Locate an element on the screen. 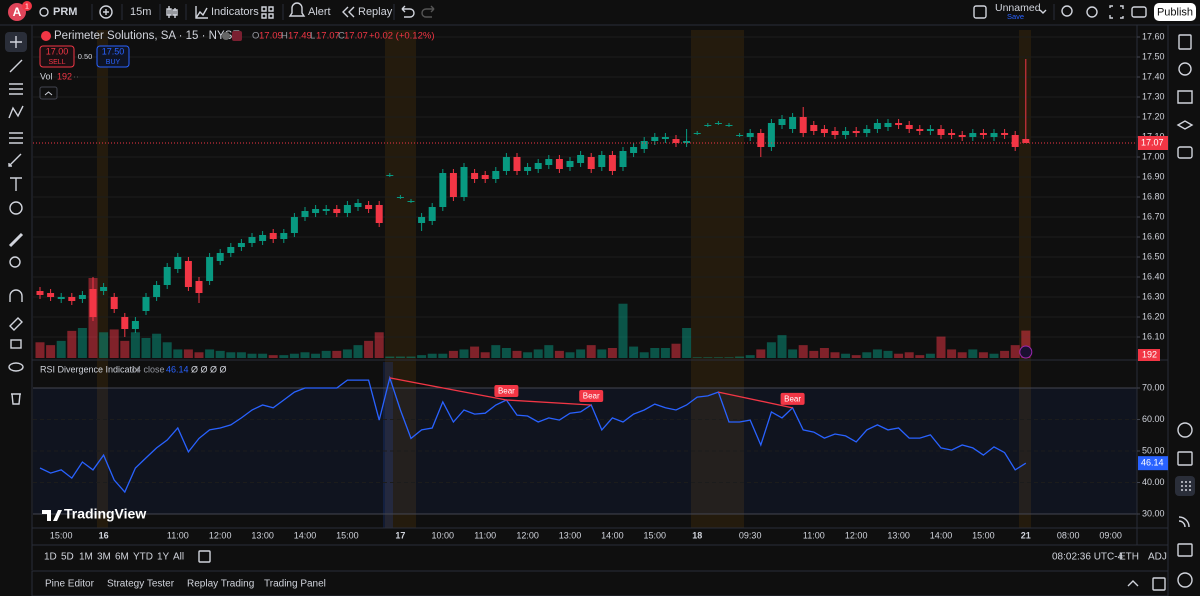 The image size is (1200, 596). snapshot-button is located at coordinates (1139, 12).